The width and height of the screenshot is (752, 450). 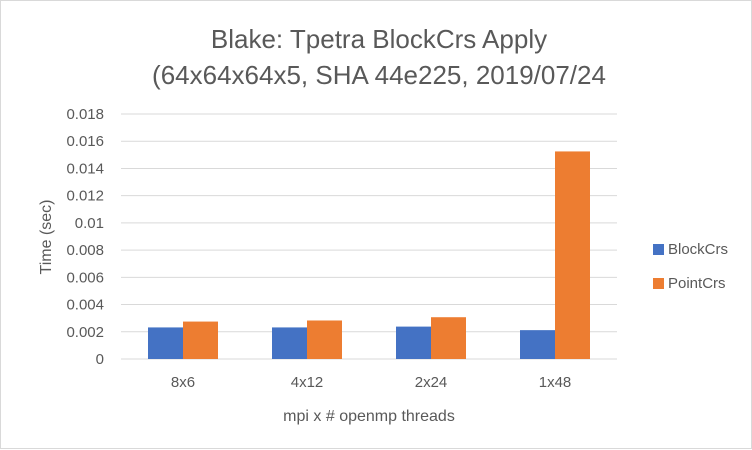 What do you see at coordinates (537, 344) in the screenshot?
I see `bar-blockcrs-1x48` at bounding box center [537, 344].